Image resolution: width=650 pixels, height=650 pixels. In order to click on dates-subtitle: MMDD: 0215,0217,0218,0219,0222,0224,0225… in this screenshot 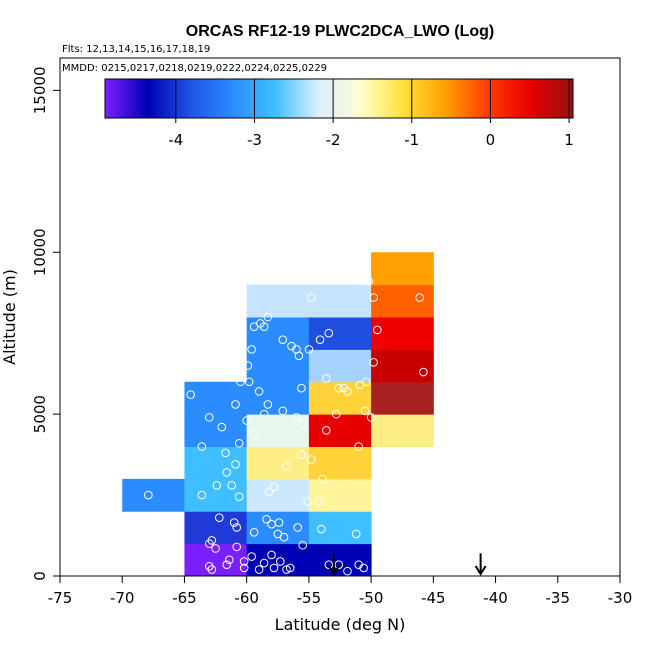, I will do `click(194, 68)`.